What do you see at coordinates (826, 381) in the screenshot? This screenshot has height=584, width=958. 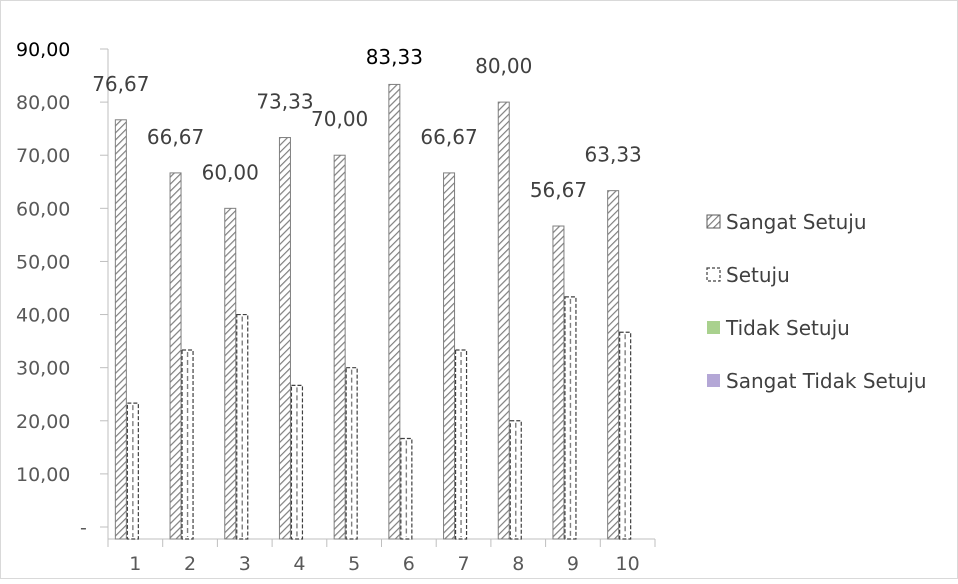 I see `legend-label: Sangat Tidak Setuju` at bounding box center [826, 381].